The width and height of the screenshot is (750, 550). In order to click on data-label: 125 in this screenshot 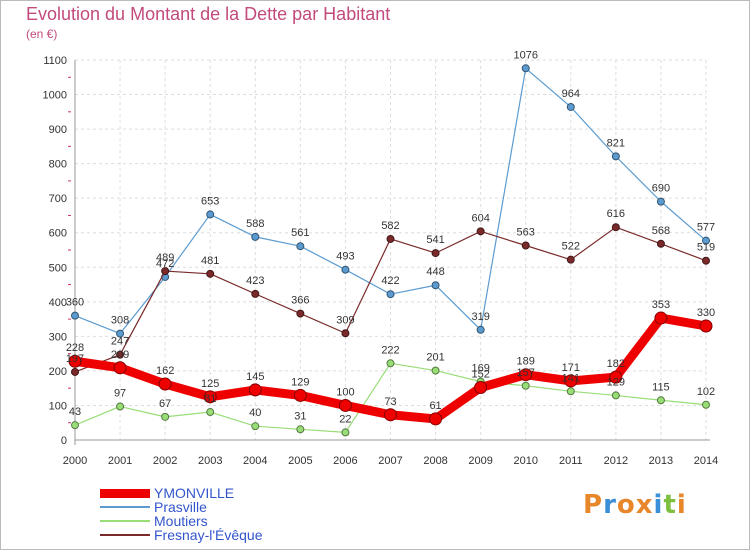, I will do `click(210, 384)`.